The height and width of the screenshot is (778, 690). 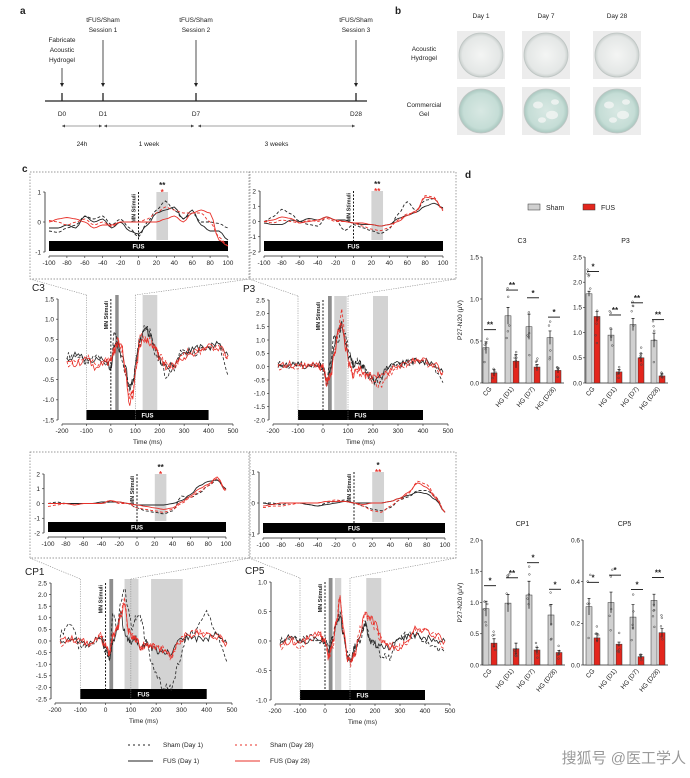 I want to click on arrow-head-icon, so click(x=196, y=85).